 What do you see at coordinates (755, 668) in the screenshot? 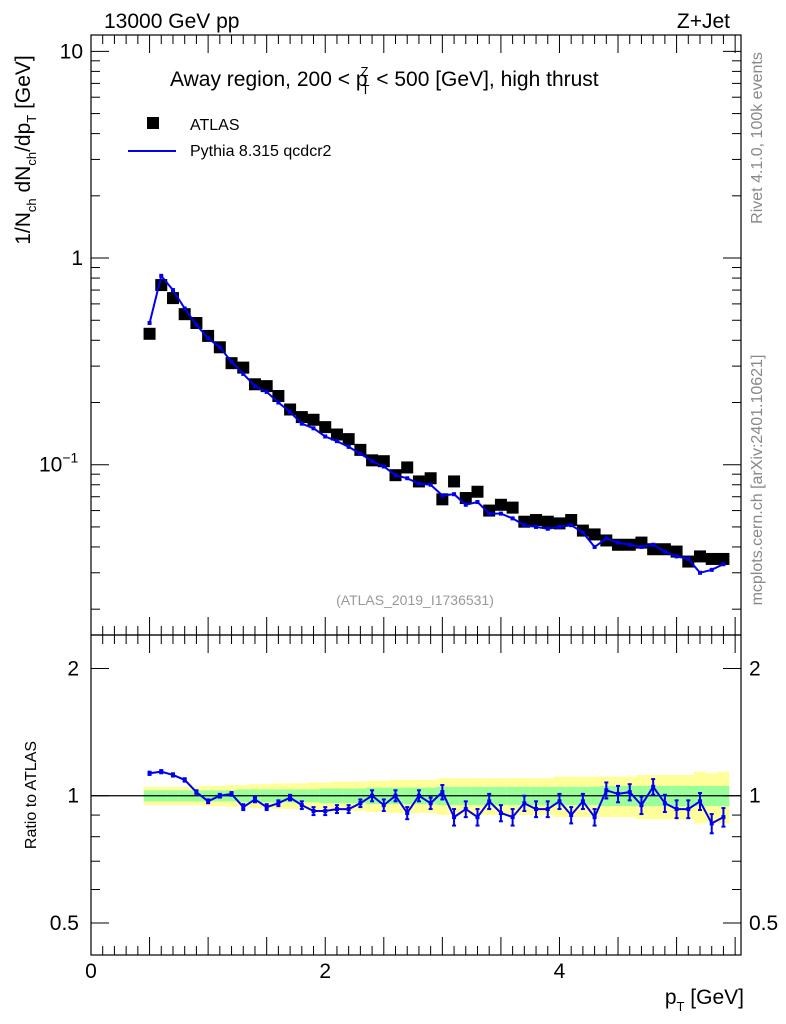
I see `ratio-y-tick-label-right: 2` at bounding box center [755, 668].